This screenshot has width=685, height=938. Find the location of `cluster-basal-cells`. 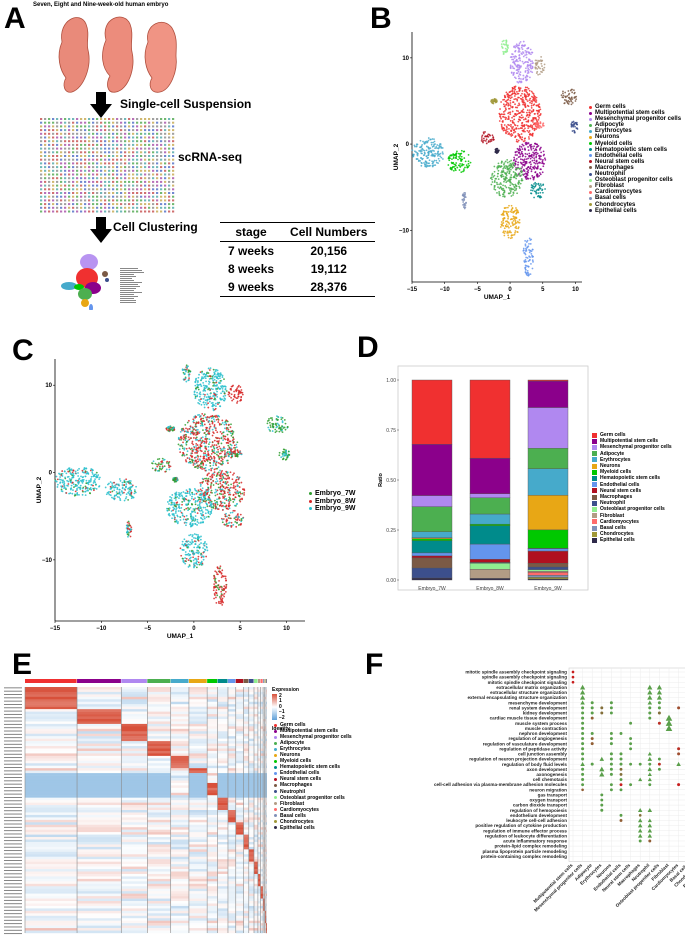

cluster-basal-cells is located at coordinates (464, 200).